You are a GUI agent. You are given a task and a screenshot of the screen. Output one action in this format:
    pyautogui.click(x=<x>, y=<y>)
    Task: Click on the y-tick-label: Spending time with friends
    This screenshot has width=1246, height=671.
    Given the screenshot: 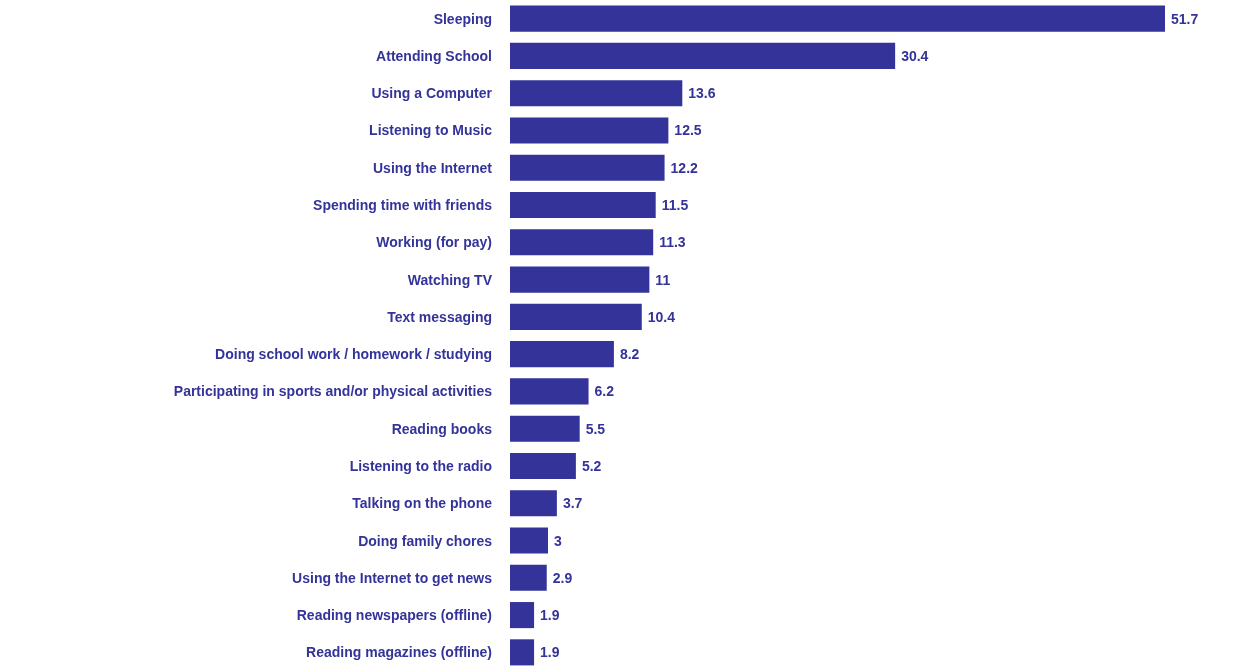 What is the action you would take?
    pyautogui.click(x=403, y=205)
    